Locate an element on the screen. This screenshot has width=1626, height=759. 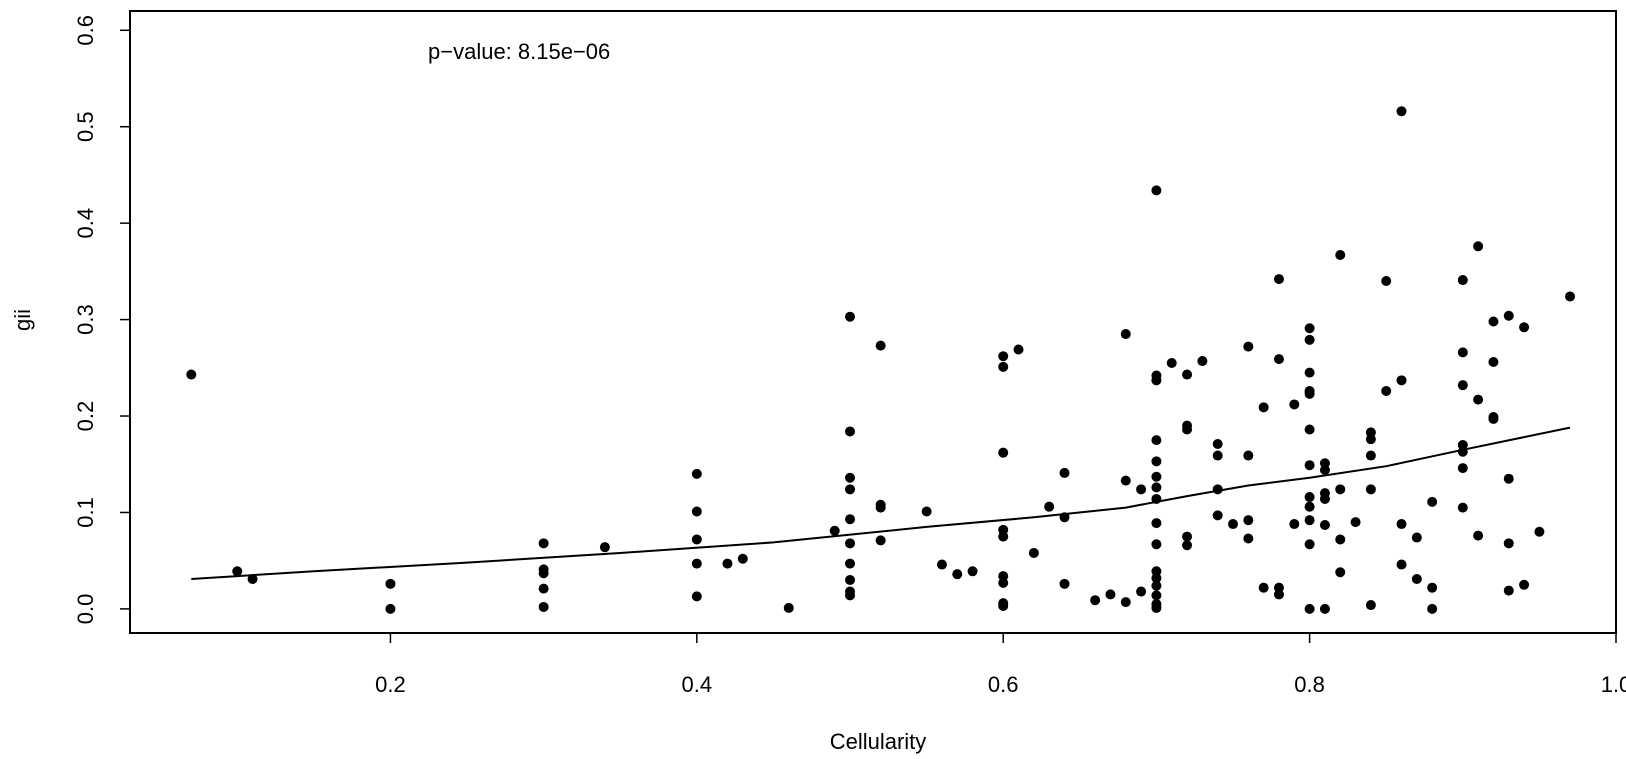
y-tick-label: 0.0 is located at coordinates (85, 609).